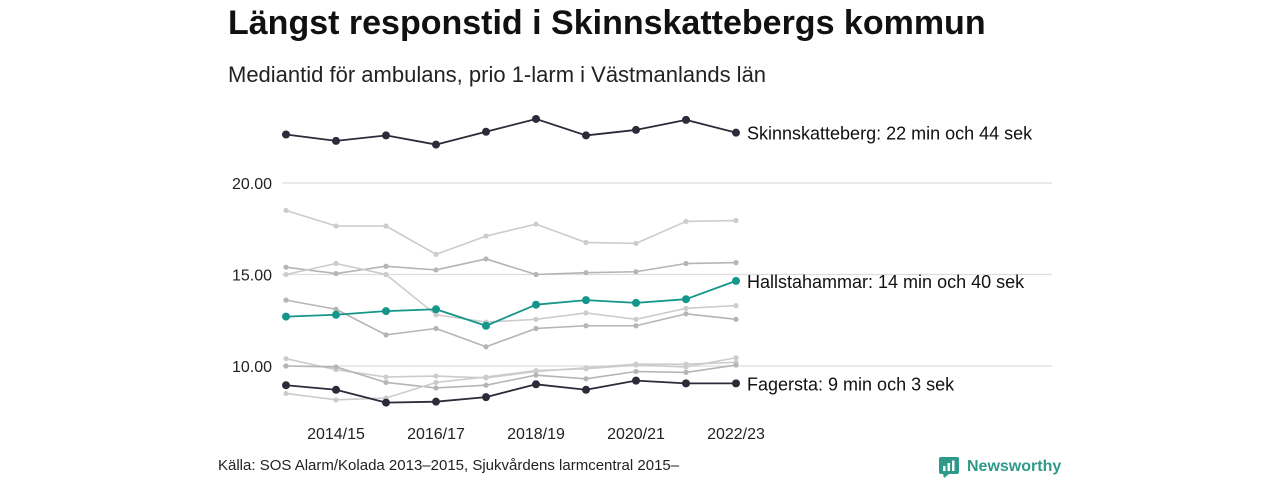 This screenshot has height=480, width=1280. What do you see at coordinates (886, 282) in the screenshot?
I see `series-label-hallstahammar: Hallstahammar: 14 min och 40 sek` at bounding box center [886, 282].